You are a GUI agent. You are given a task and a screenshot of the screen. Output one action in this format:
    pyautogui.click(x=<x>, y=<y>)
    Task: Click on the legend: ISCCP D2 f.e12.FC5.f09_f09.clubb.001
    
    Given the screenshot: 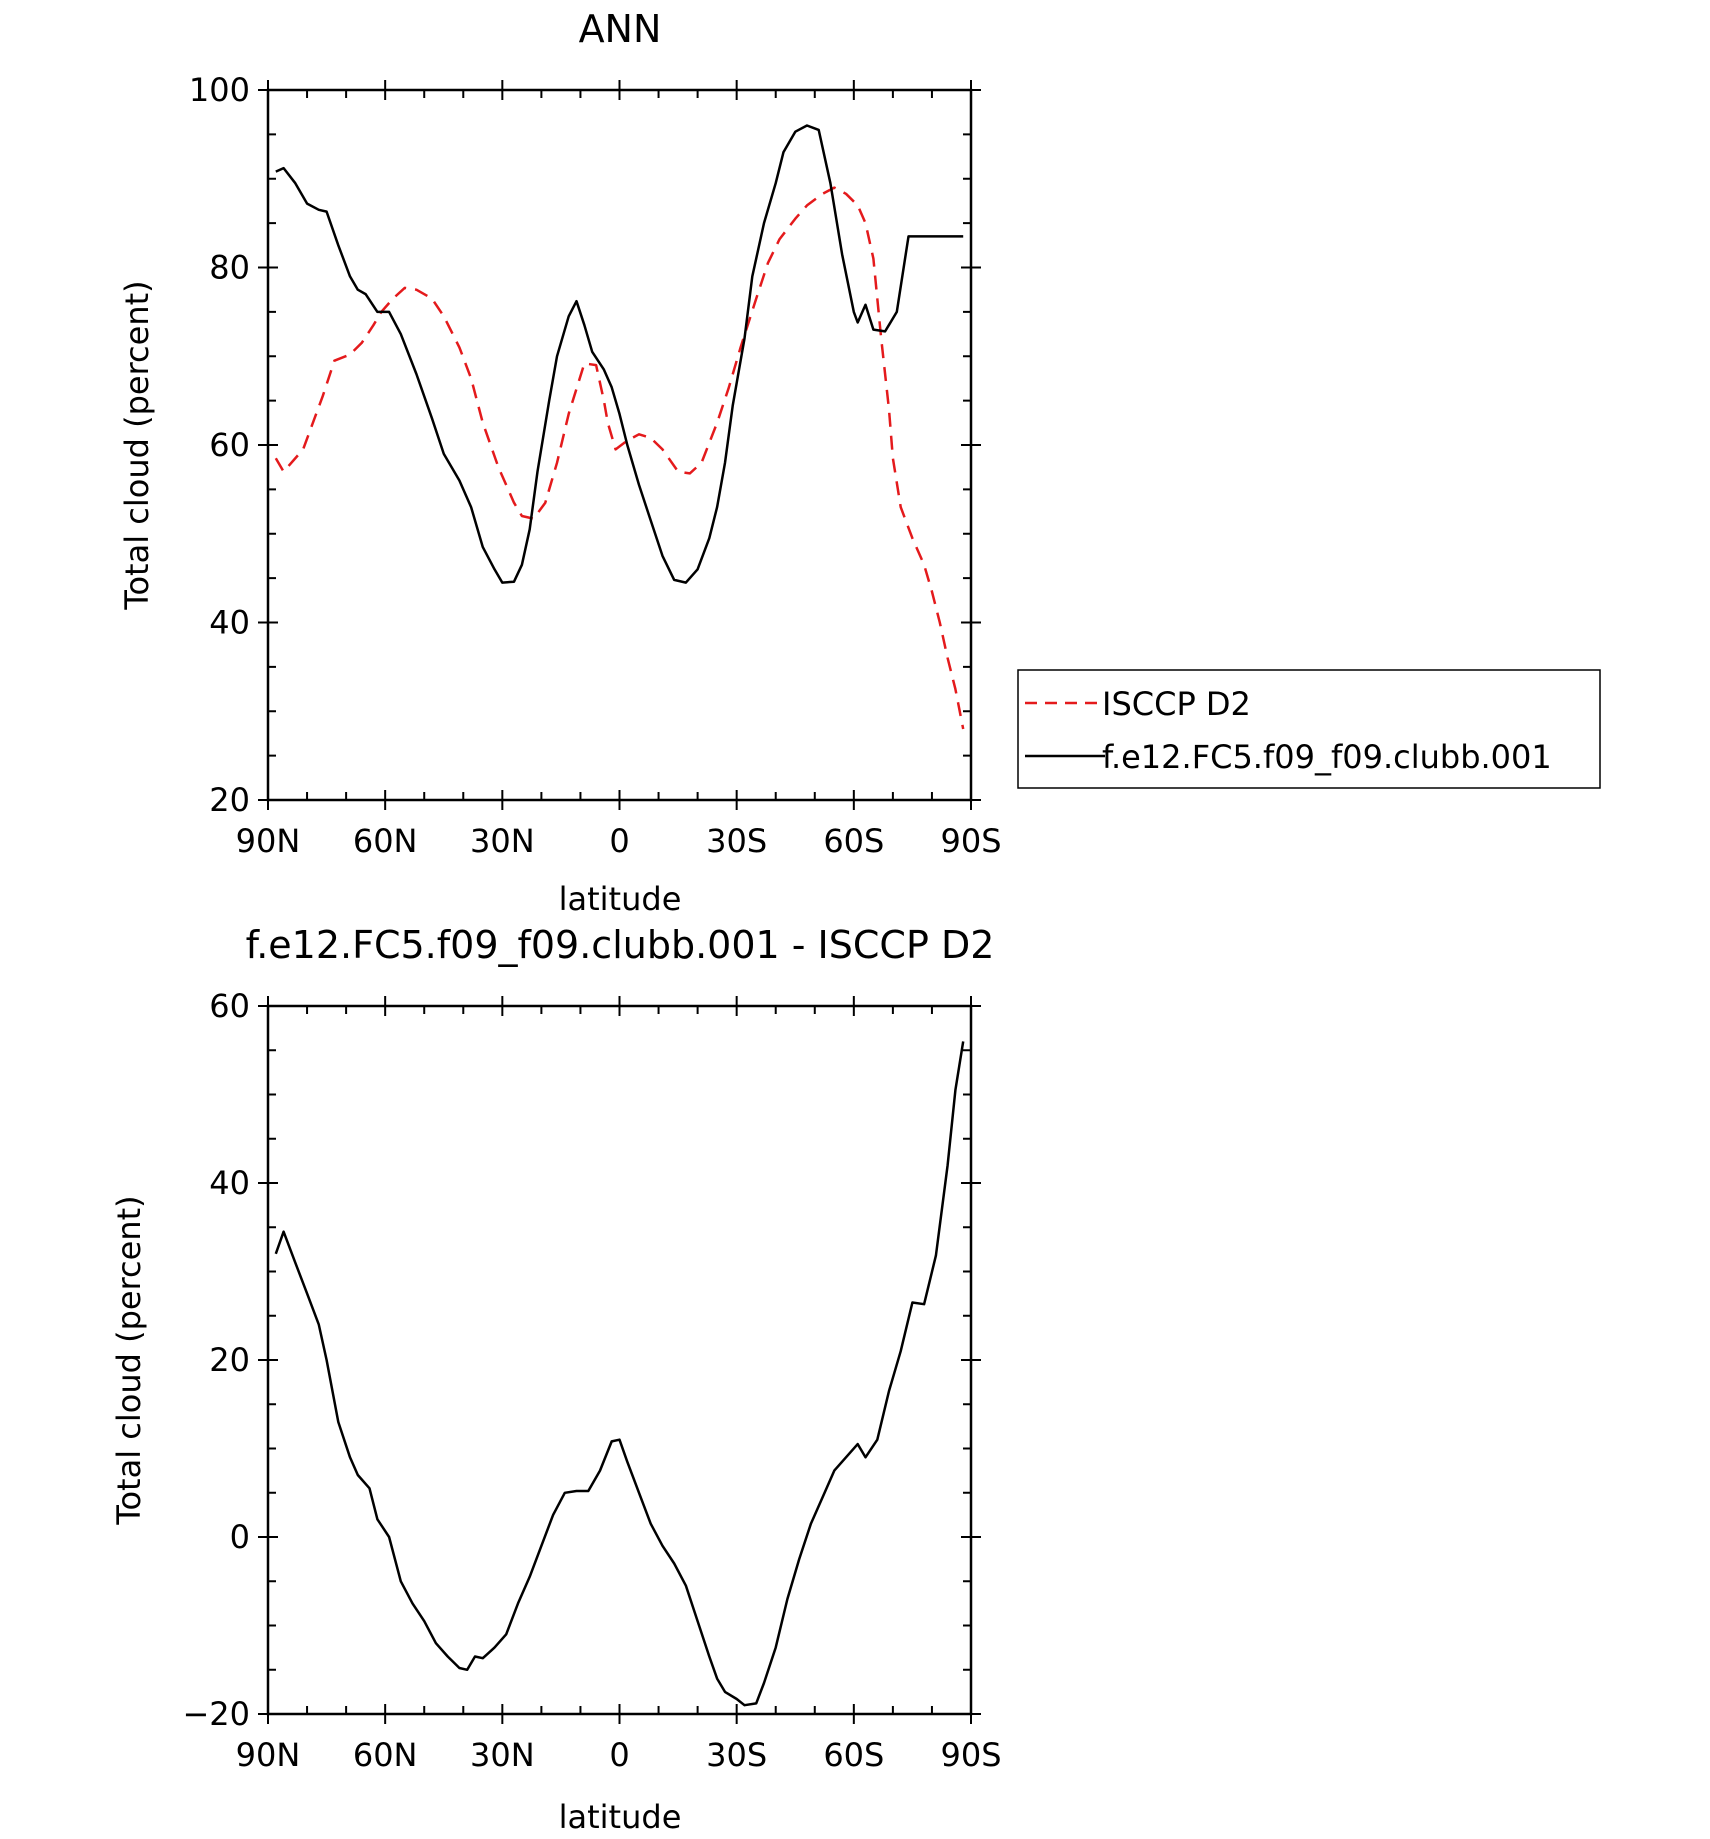 What is the action you would take?
    pyautogui.click(x=1309, y=729)
    